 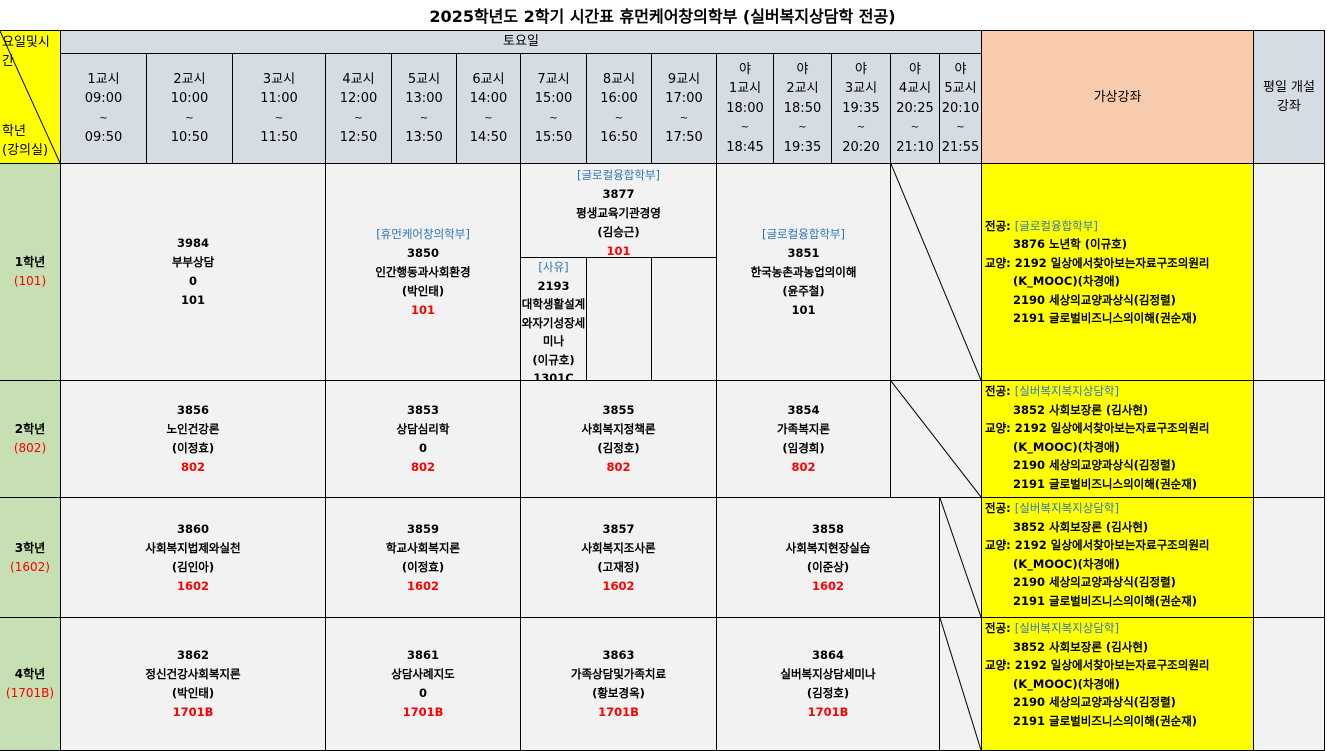 I want to click on corner-header-cell: 요일및시간 학년 (강의실), so click(x=30, y=97).